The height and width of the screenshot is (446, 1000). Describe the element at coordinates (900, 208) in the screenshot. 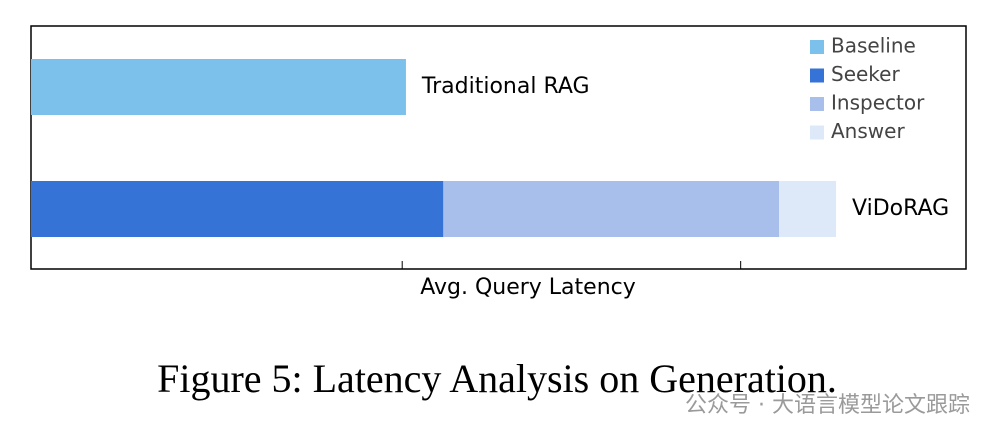

I see `category-label: ViDoRAG` at that location.